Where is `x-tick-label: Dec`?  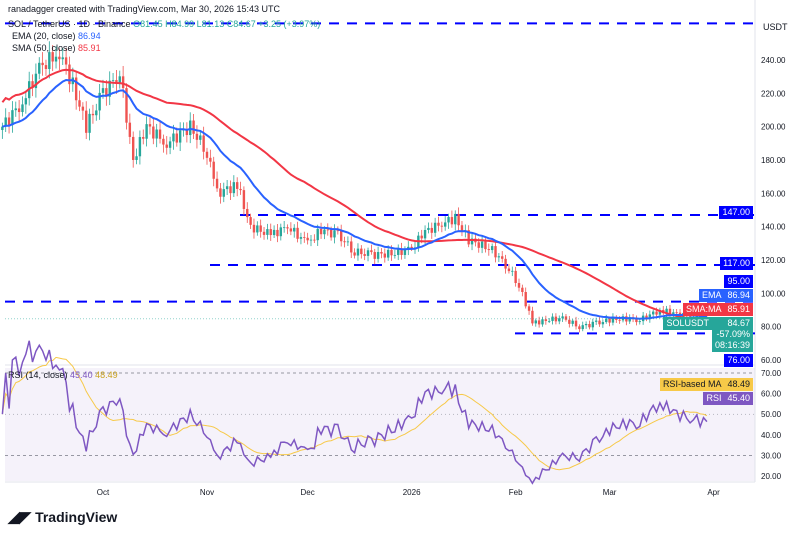 x-tick-label: Dec is located at coordinates (308, 492).